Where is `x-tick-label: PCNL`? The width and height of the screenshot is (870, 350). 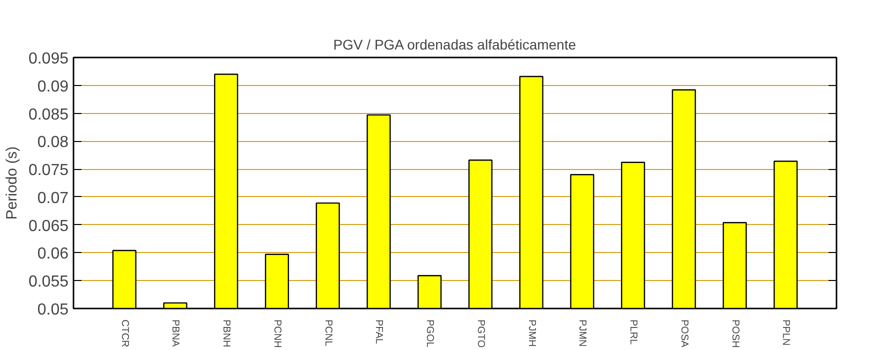 x-tick-label: PCNL is located at coordinates (328, 333).